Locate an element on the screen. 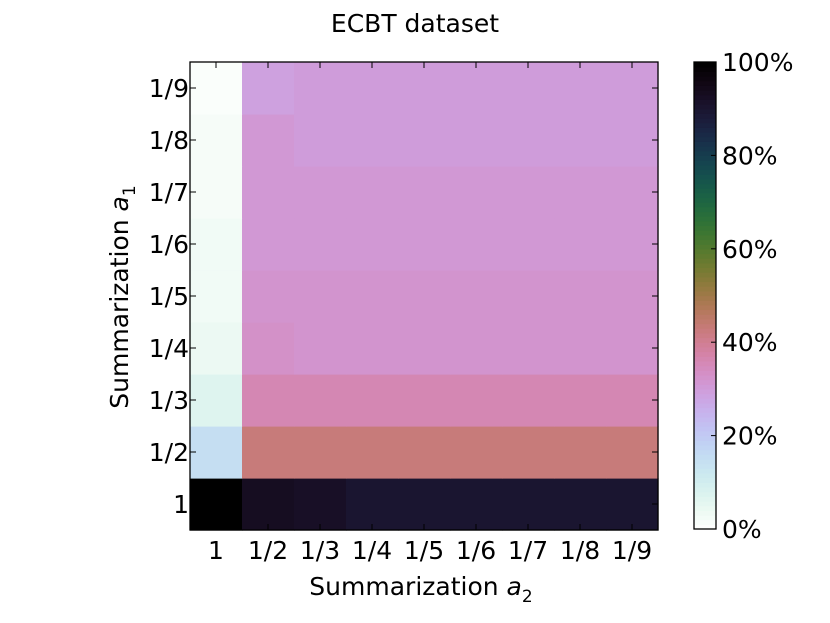 The height and width of the screenshot is (623, 830). y-axis-label: Summarization a1 is located at coordinates (122, 296).